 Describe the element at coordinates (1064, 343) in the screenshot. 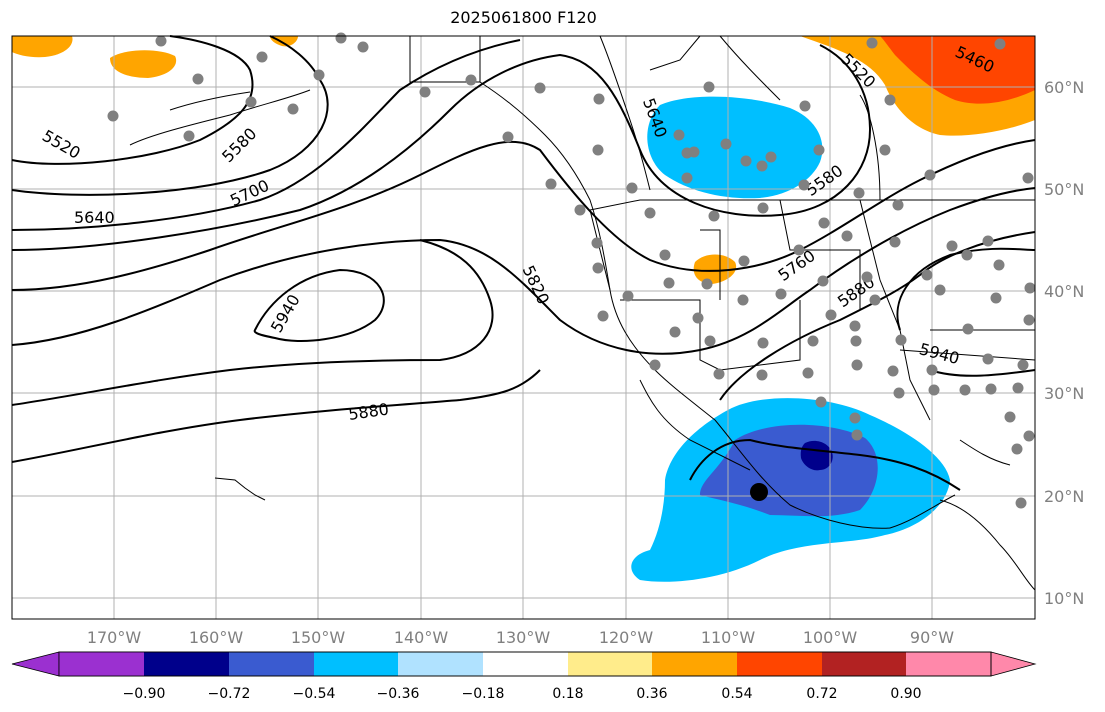

I see `latitude-labels: 60°N 50°N 40°N 30°N 20°N 10°N` at that location.